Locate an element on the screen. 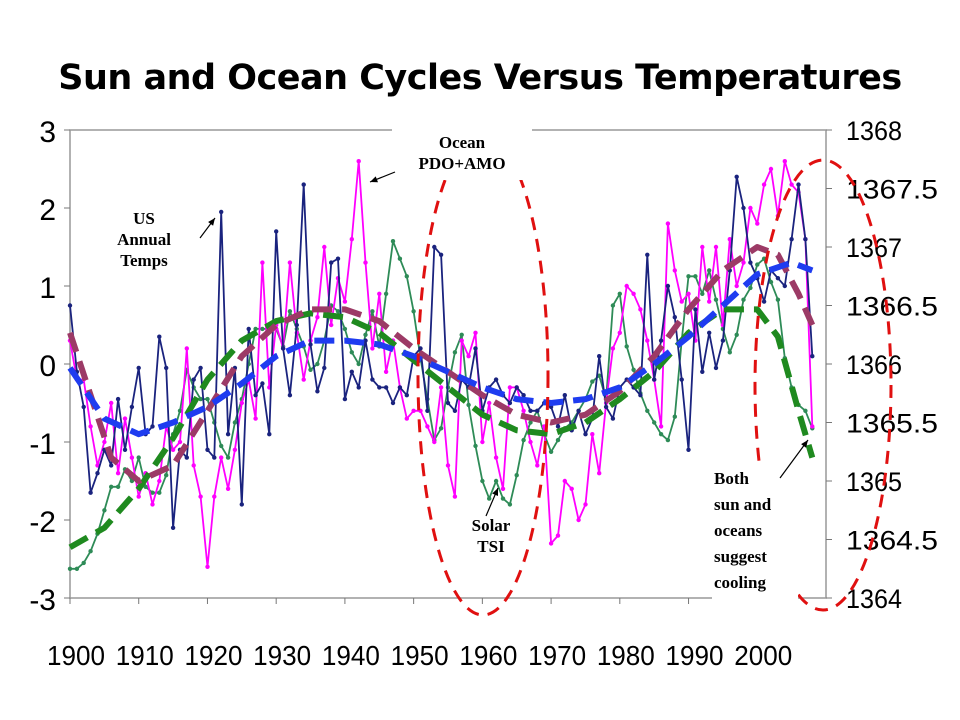 The height and width of the screenshot is (720, 960). y2-tick-label: 1364 is located at coordinates (874, 599).